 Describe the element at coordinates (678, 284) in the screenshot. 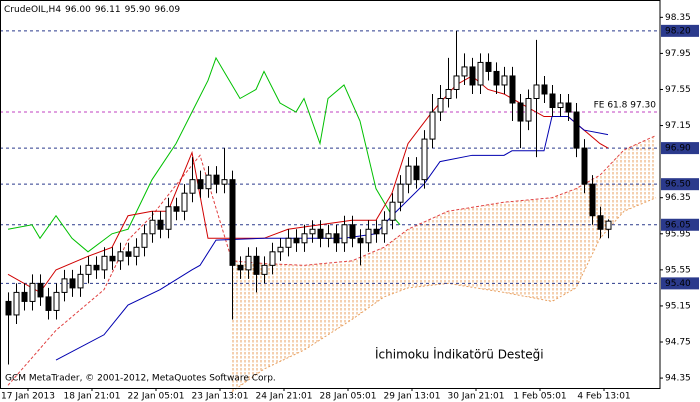

I see `level-label: 95.40` at that location.